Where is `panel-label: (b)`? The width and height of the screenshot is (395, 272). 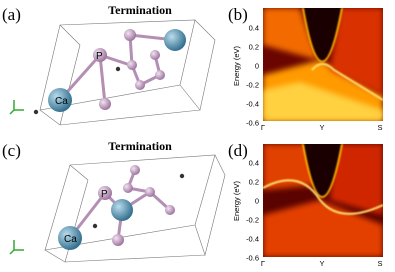
panel-label: (b) is located at coordinates (238, 14).